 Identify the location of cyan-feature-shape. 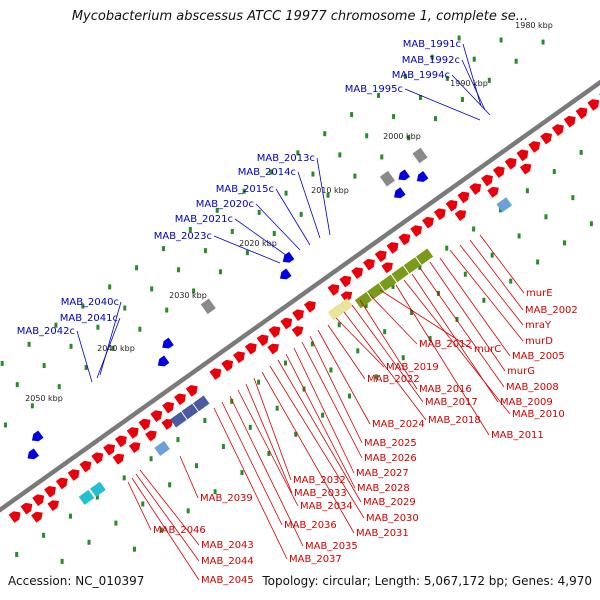
(98, 489).